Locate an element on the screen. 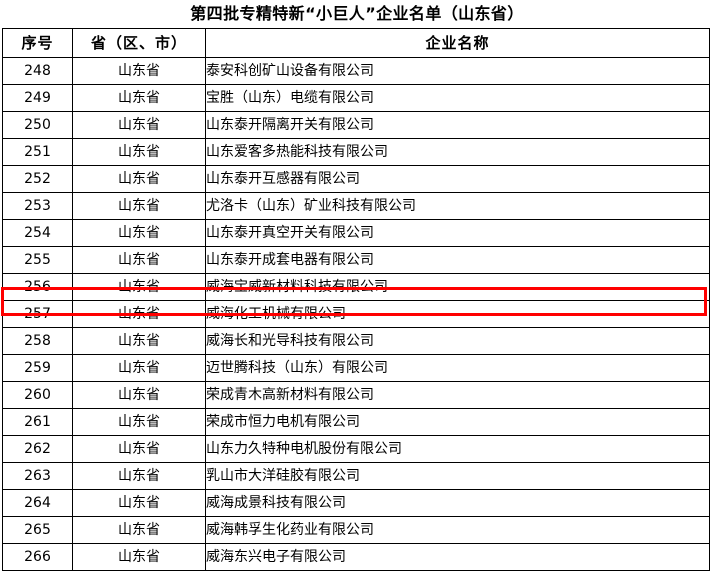 This screenshot has width=714, height=571. table-row: 257 山东省 威海化工机械有限公司 is located at coordinates (356, 314).